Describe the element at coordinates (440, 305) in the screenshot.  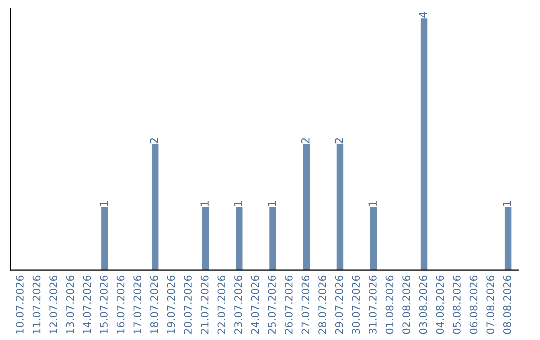
I see `x-tick-label: 04.08.2026` at that location.